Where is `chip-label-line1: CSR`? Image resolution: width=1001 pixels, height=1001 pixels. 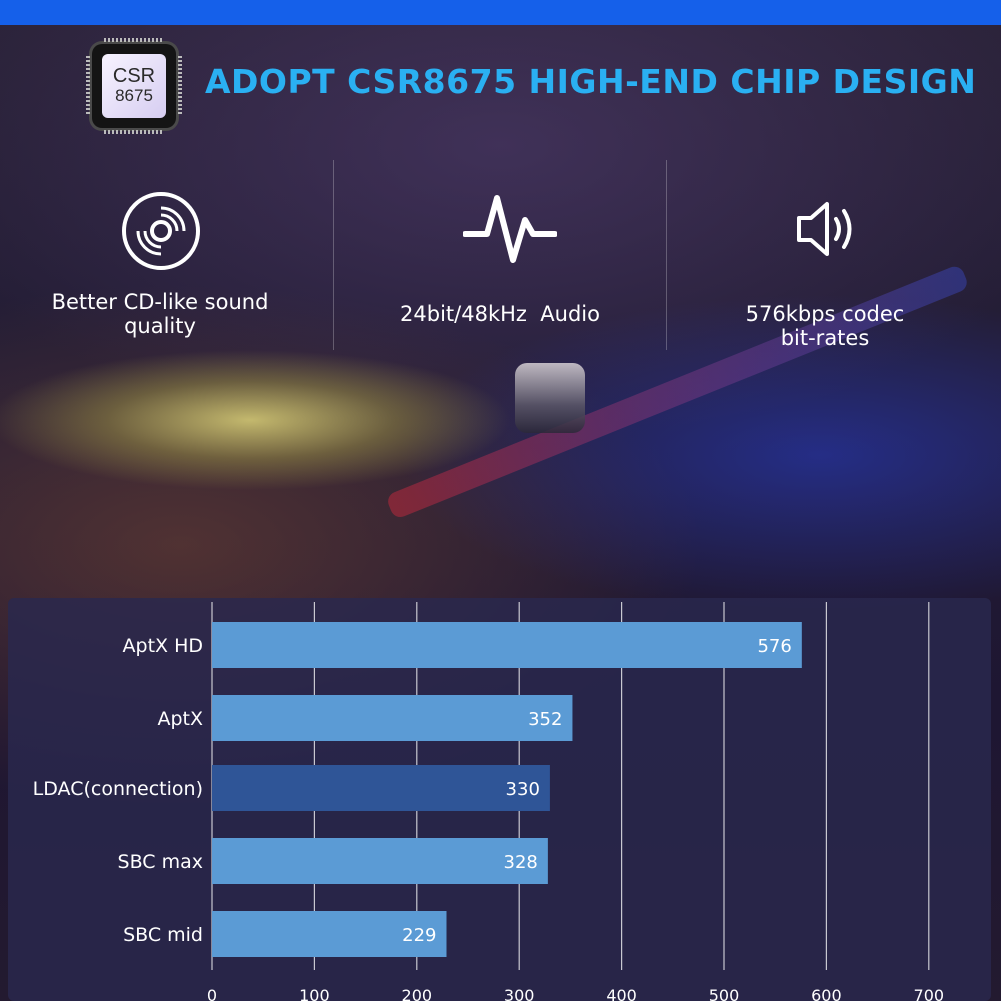
chip-label-line1: CSR is located at coordinates (134, 76).